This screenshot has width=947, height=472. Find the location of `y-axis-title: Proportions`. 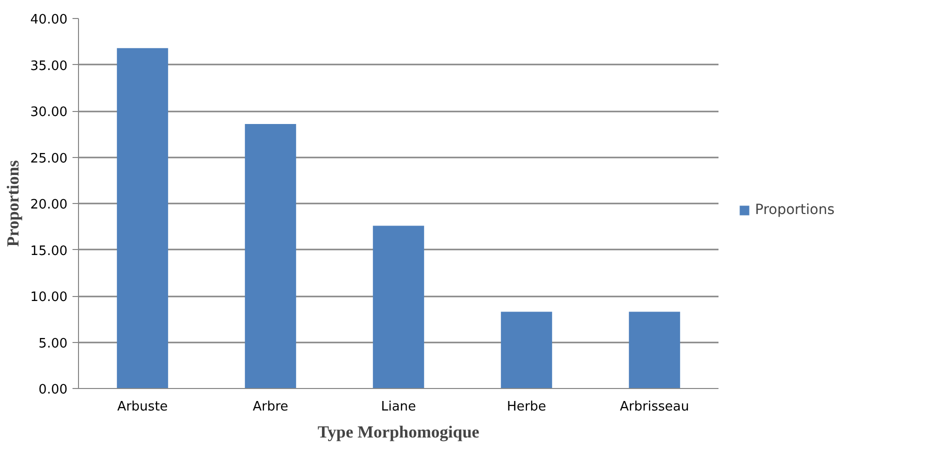

y-axis-title: Proportions is located at coordinates (12, 203).